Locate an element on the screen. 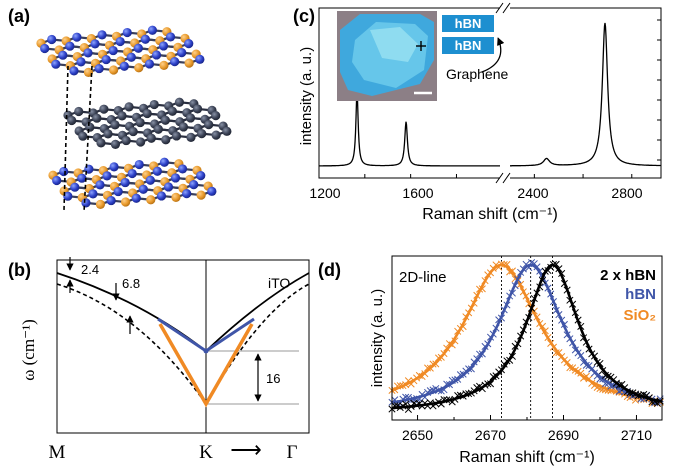  annot-2p4: 2.4 is located at coordinates (90, 269).